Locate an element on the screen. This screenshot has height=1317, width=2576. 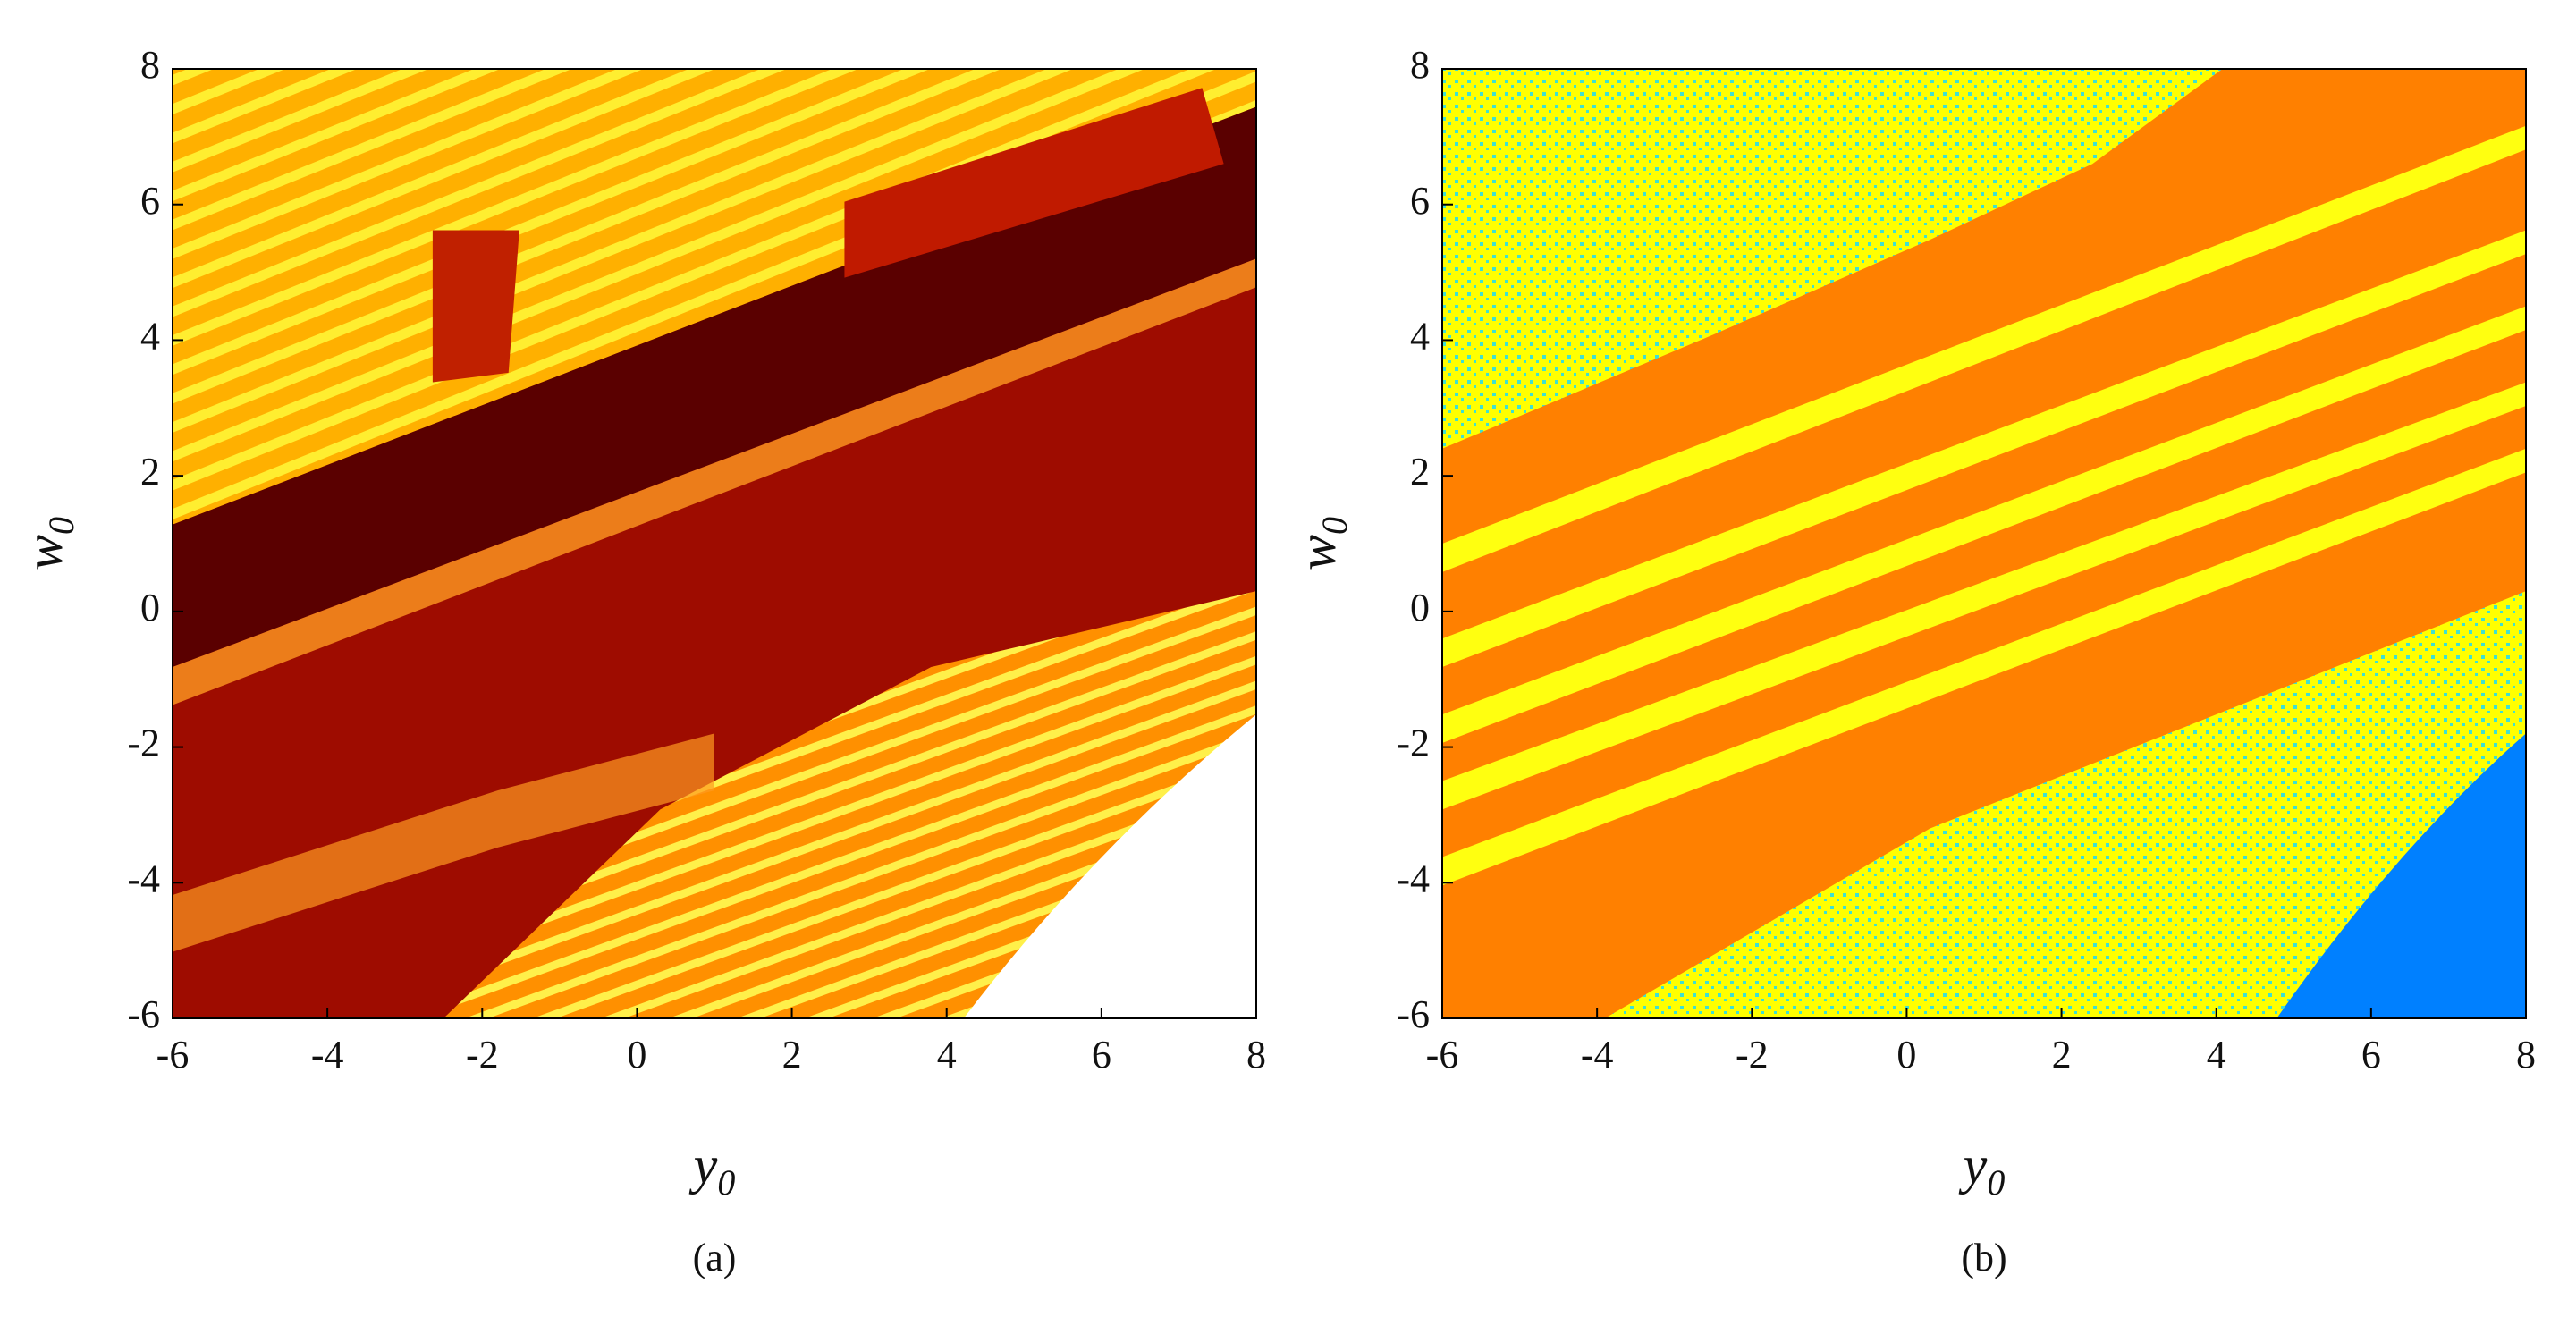
caption: (b) is located at coordinates (1983, 1258).